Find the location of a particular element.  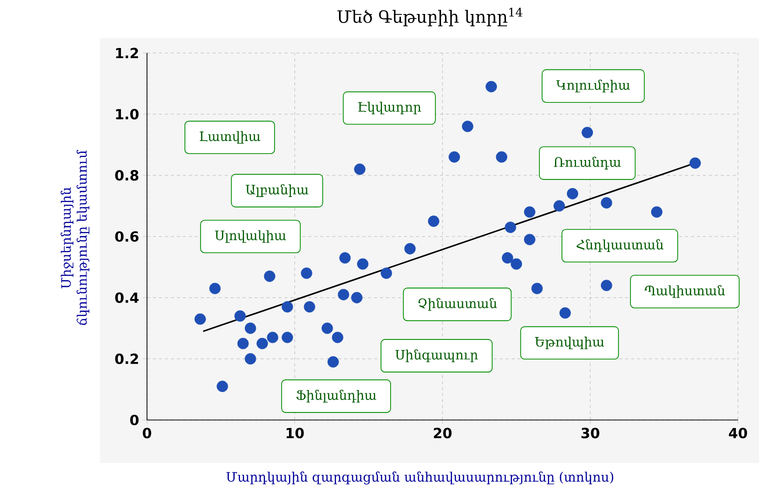

y-tick-label: 0.8 is located at coordinates (126, 175).